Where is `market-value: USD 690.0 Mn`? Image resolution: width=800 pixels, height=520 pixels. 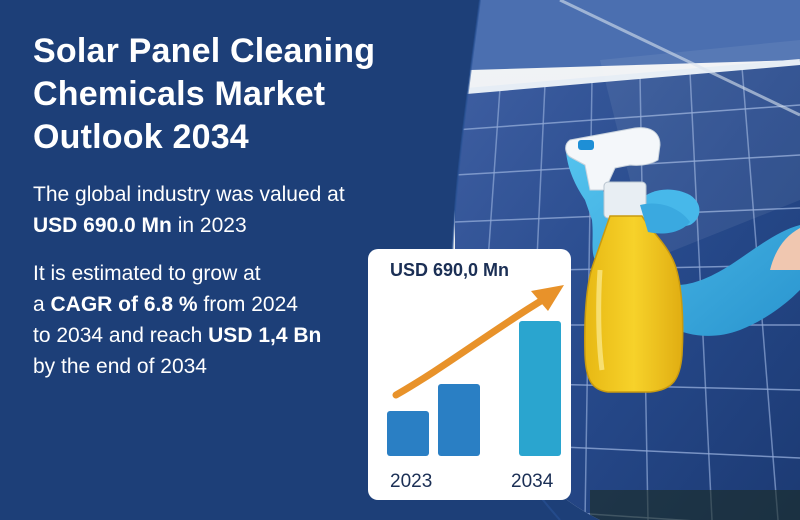 market-value: USD 690.0 Mn is located at coordinates (102, 225).